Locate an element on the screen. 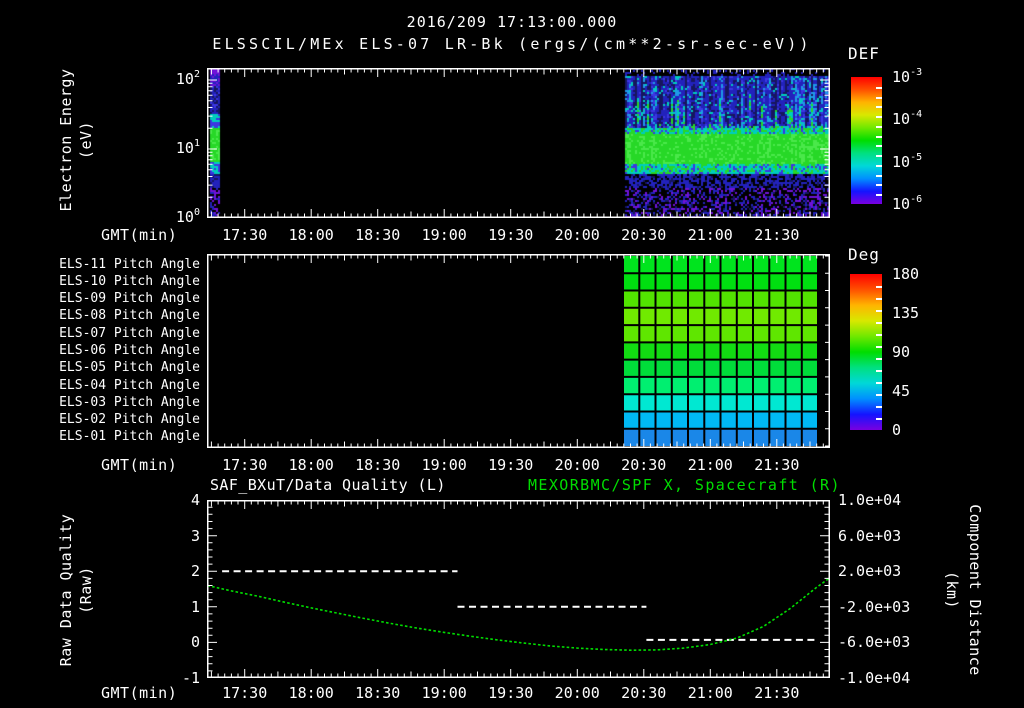 The image size is (1024, 708). def-colorbar is located at coordinates (866, 140).